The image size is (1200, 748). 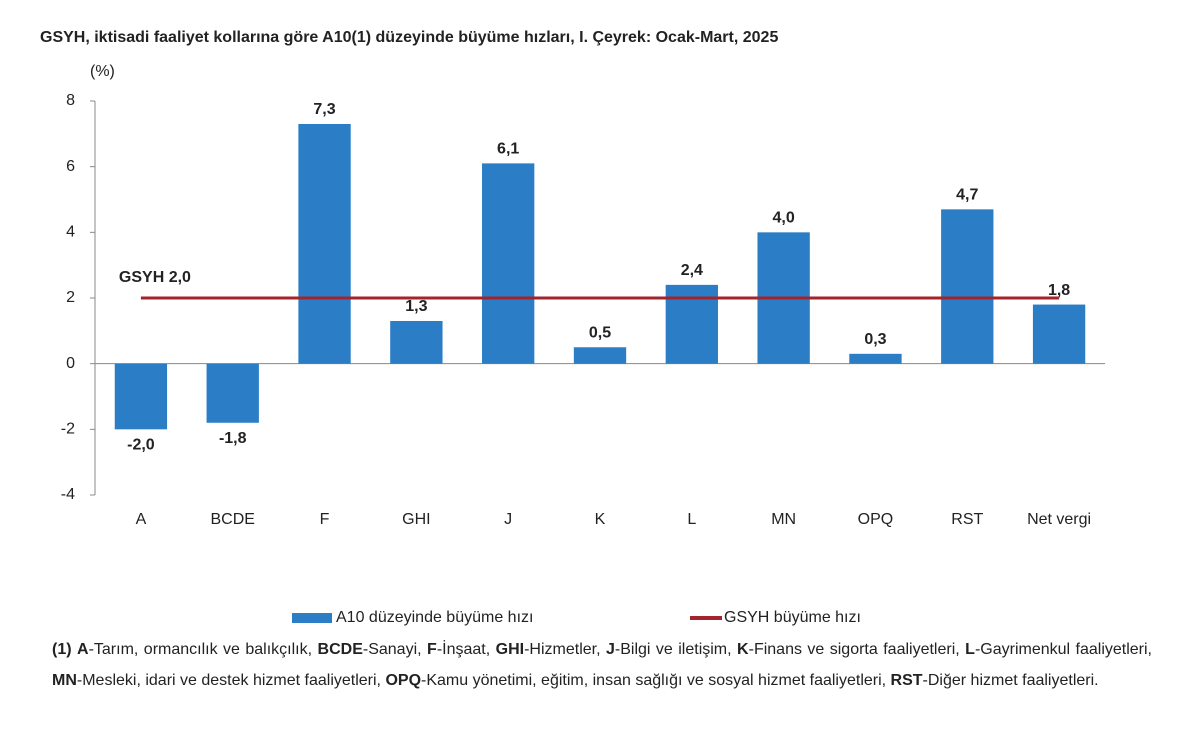 What do you see at coordinates (600, 332) in the screenshot?
I see `data-label: 0,5` at bounding box center [600, 332].